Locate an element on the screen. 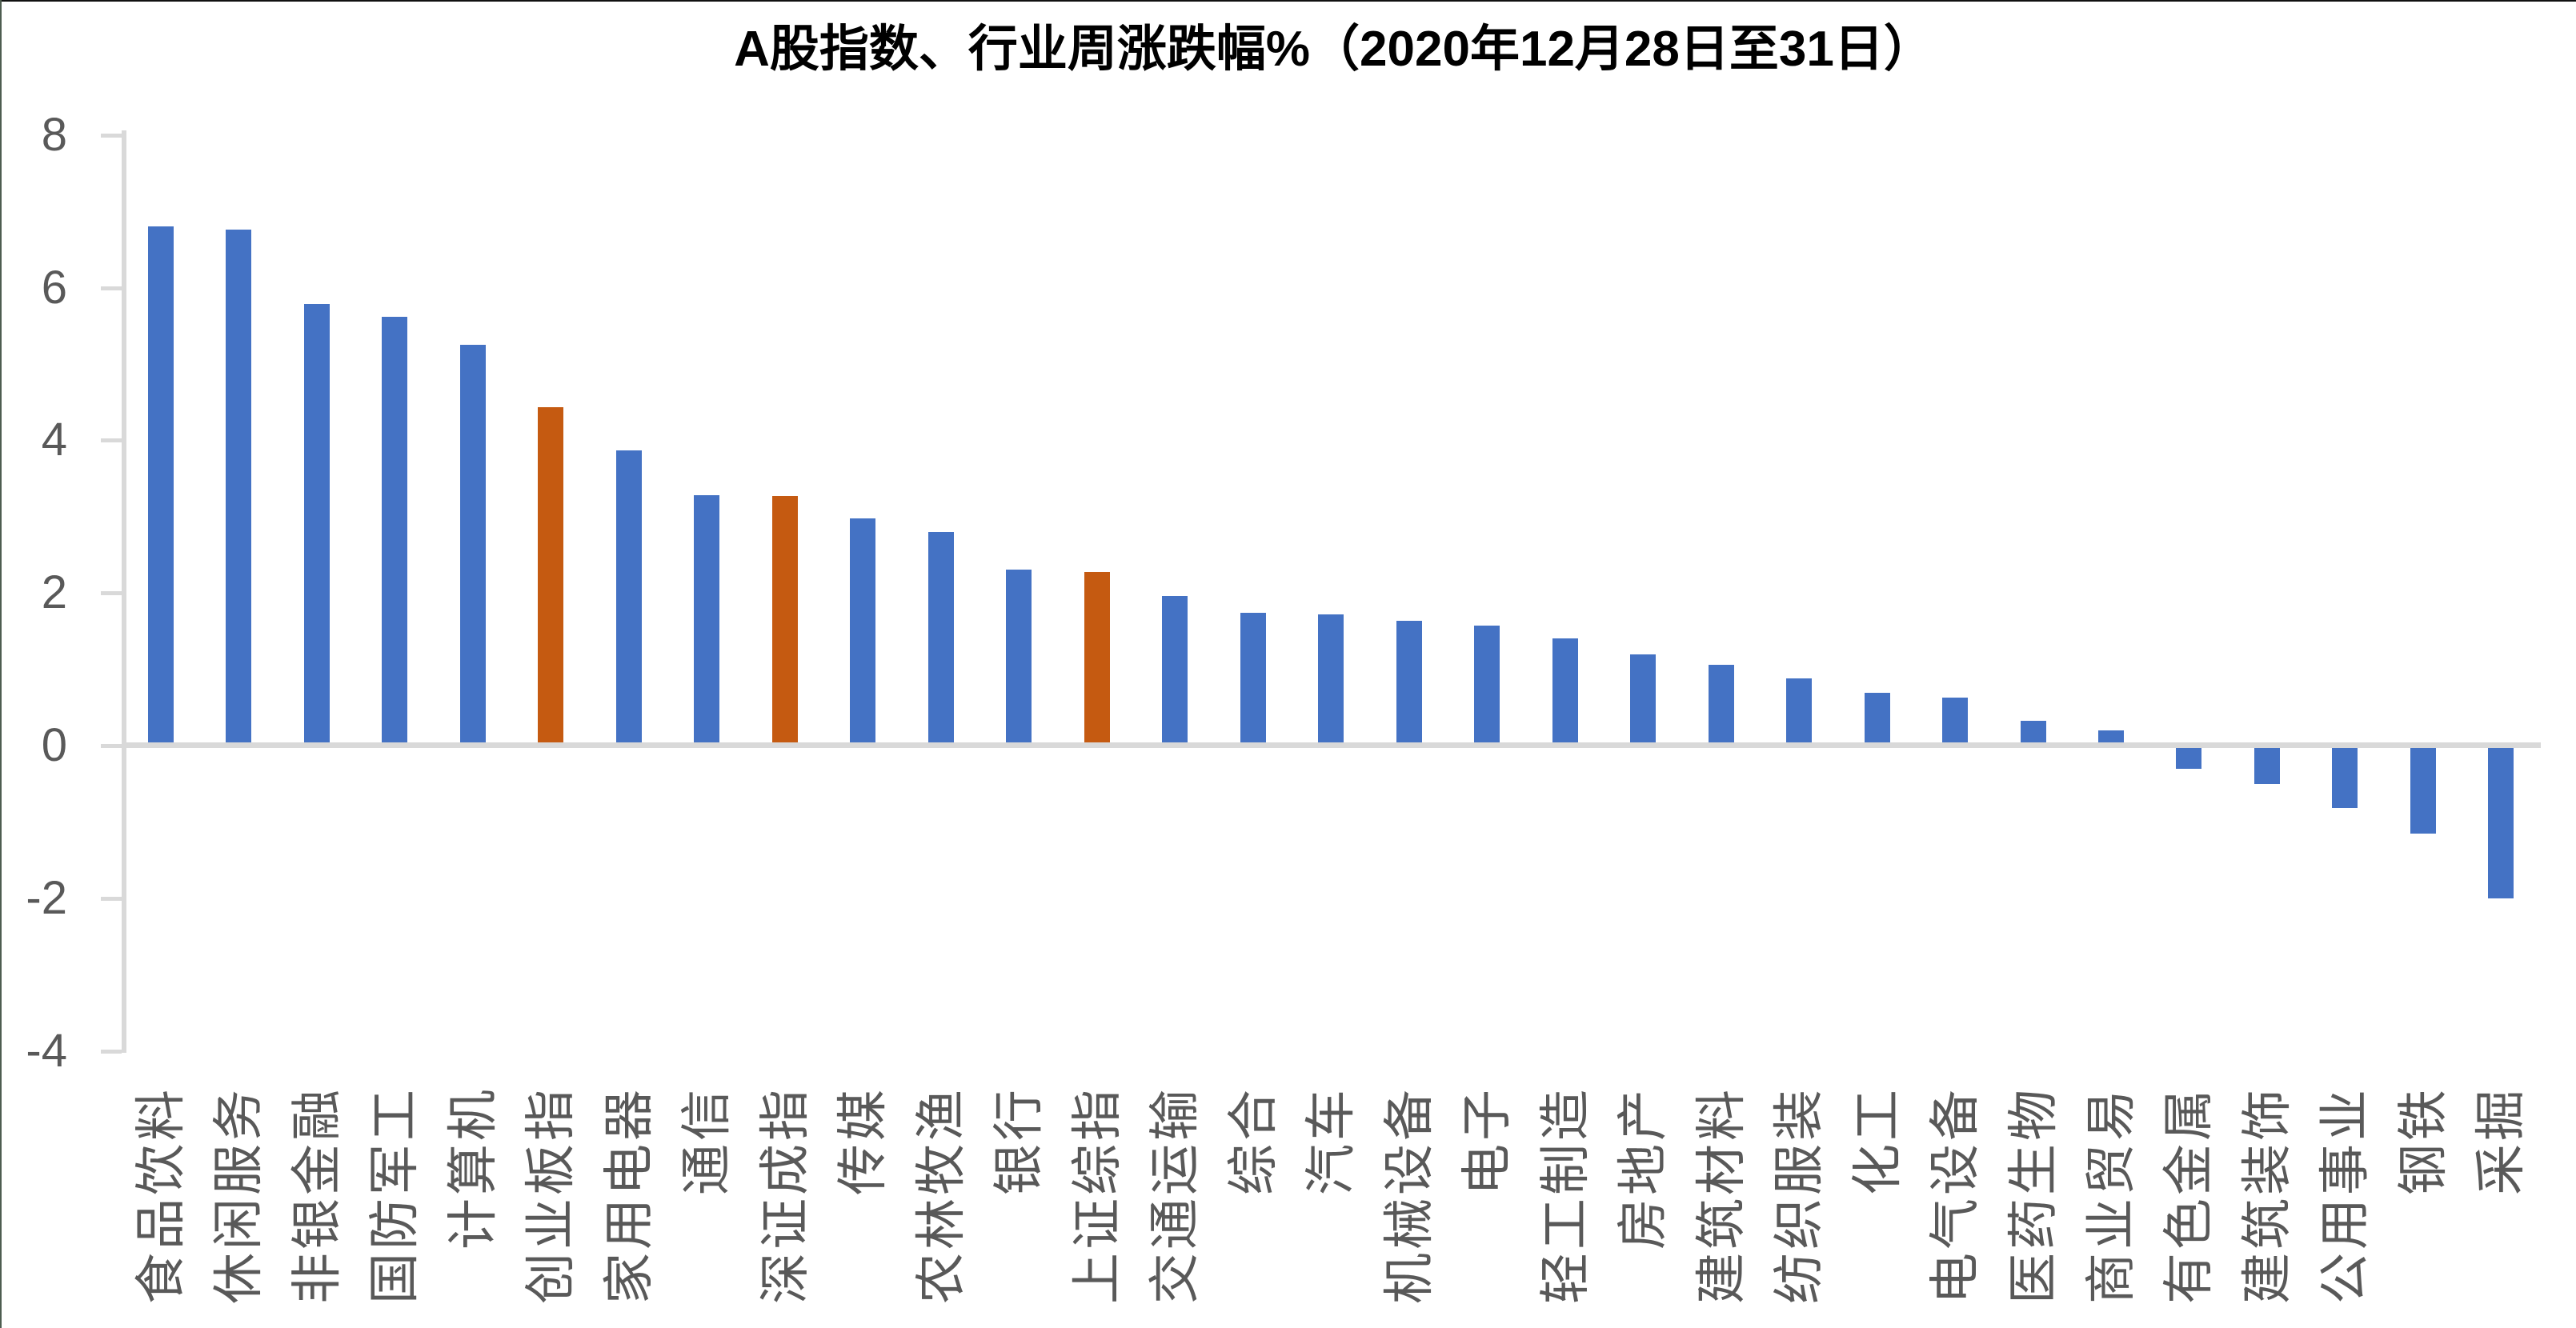 The image size is (2576, 1328). x-category-label-text: 上证综指 is located at coordinates (1097, 1195).